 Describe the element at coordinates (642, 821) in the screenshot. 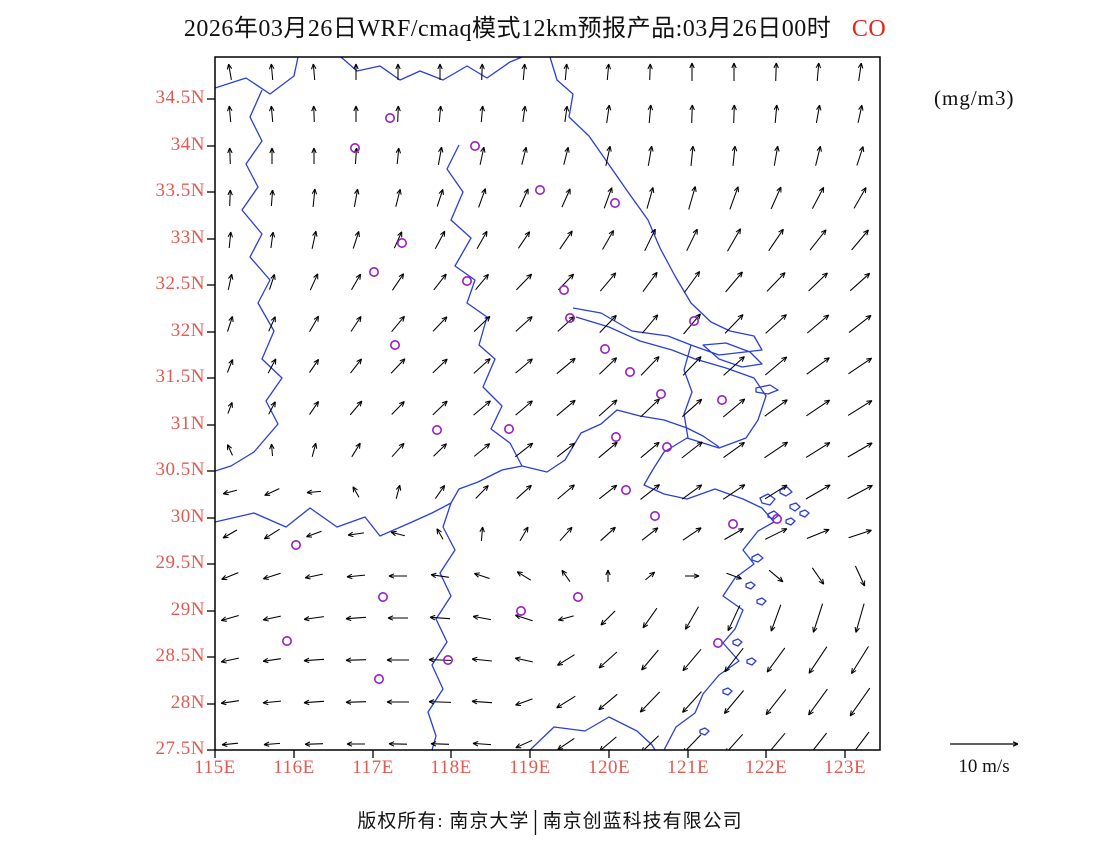

I see `copyright-right: 南京创蓝科技有限公司` at that location.